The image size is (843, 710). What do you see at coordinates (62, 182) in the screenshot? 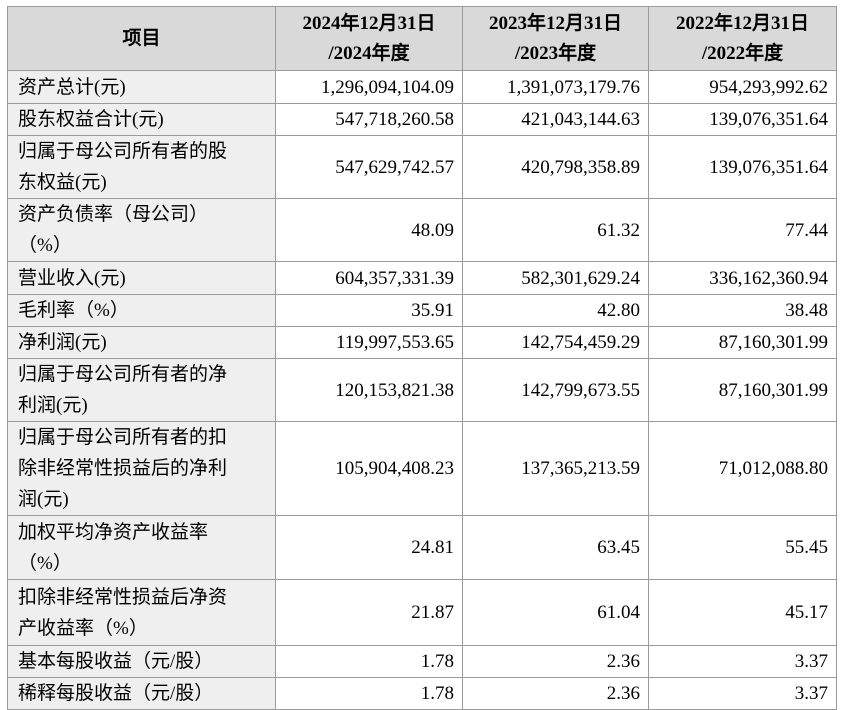
I see `label-text: 东权益(元)` at bounding box center [62, 182].